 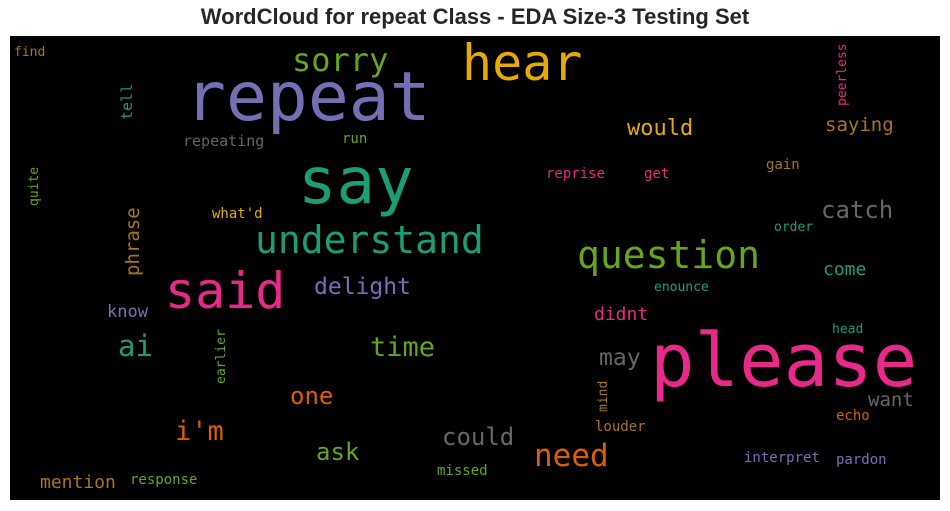 I want to click on word-enounce: enounce, so click(x=681, y=287).